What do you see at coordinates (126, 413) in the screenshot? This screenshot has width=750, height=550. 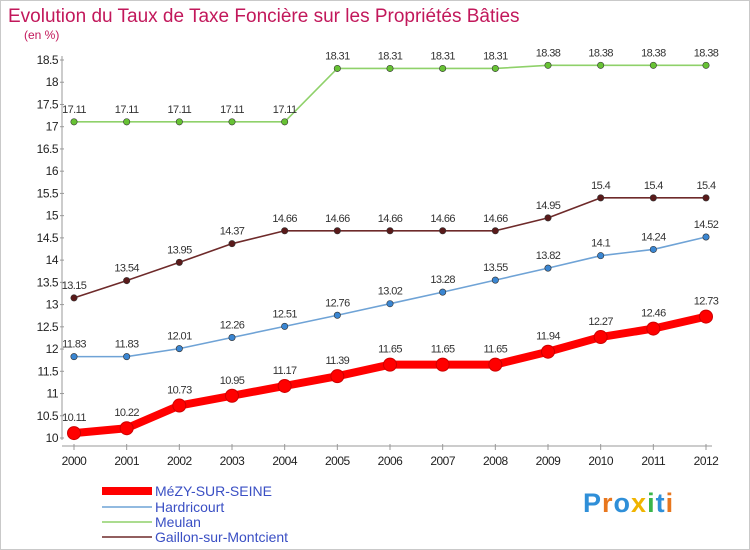 I see `data-label-0: 10.22` at bounding box center [126, 413].